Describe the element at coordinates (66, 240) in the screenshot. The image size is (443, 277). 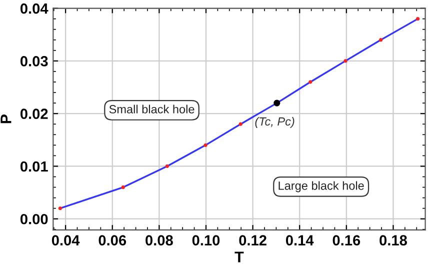
I see `x-tick-label: 0.04` at that location.